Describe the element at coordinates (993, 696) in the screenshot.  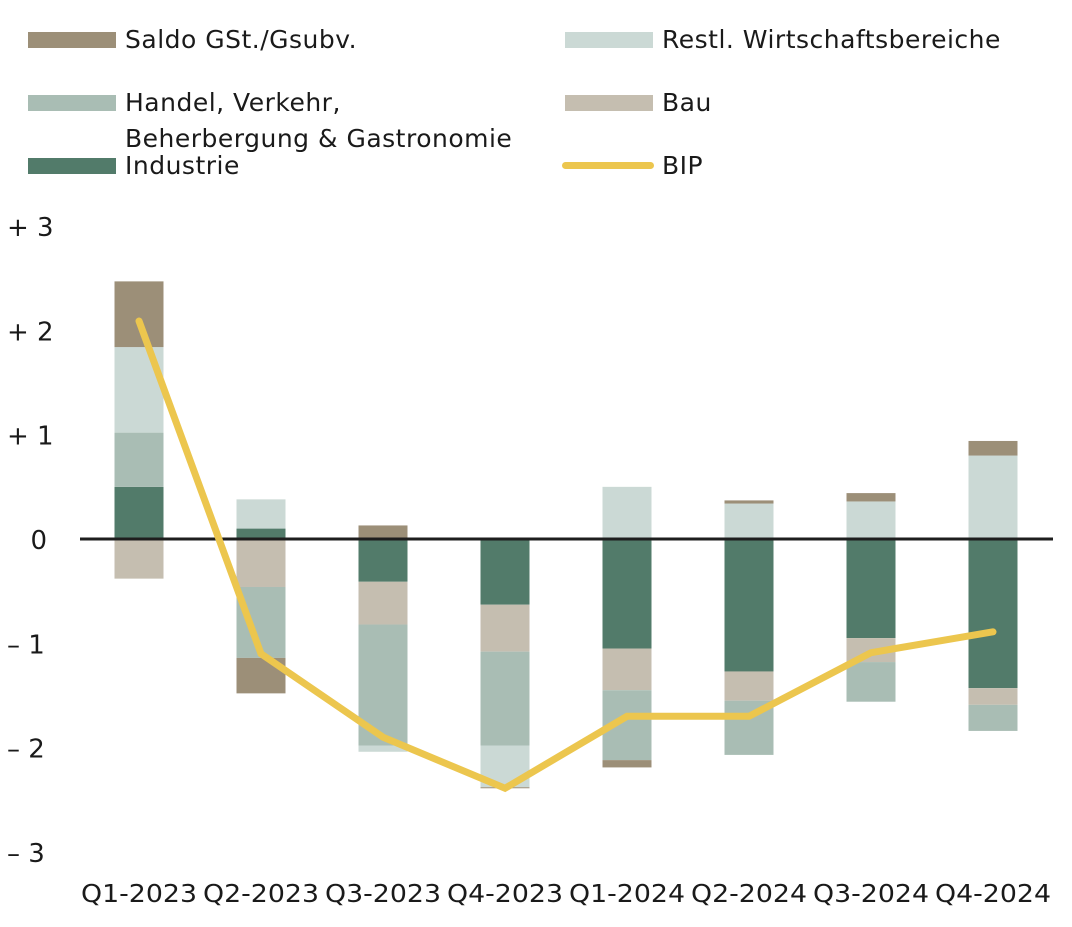
I see `bar-segment-bau-q4-2024` at that location.